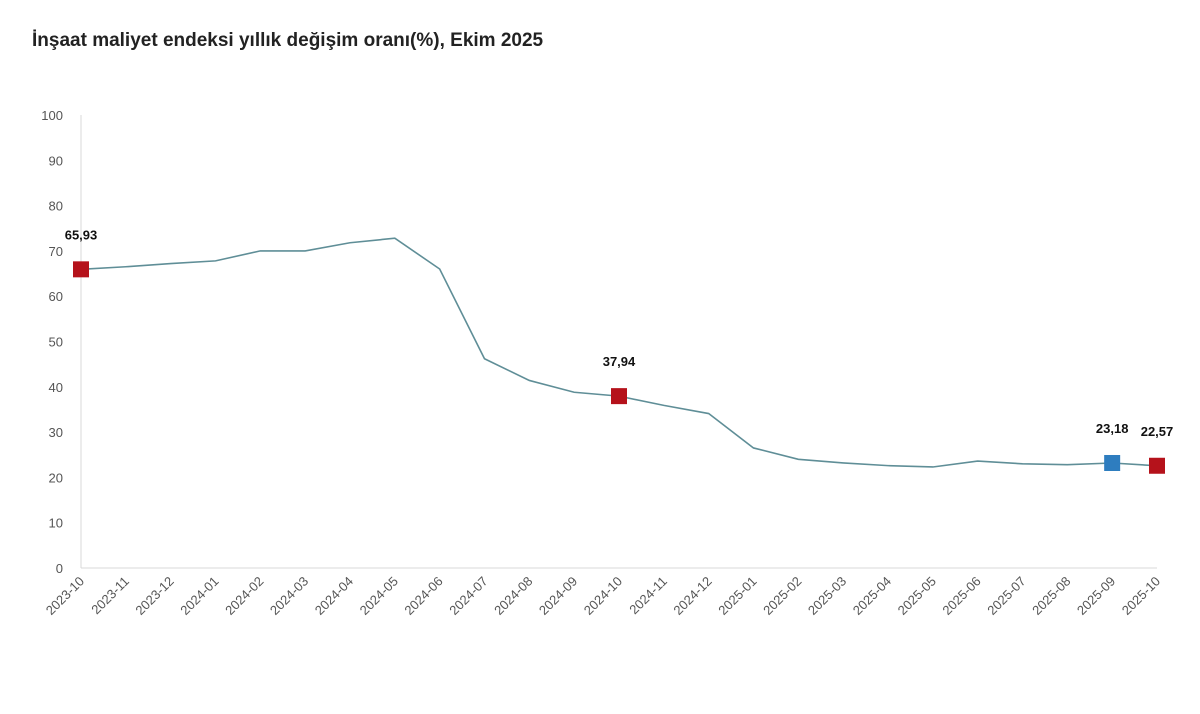 Image resolution: width=1200 pixels, height=714 pixels. I want to click on y-tick-label: 80, so click(56, 206).